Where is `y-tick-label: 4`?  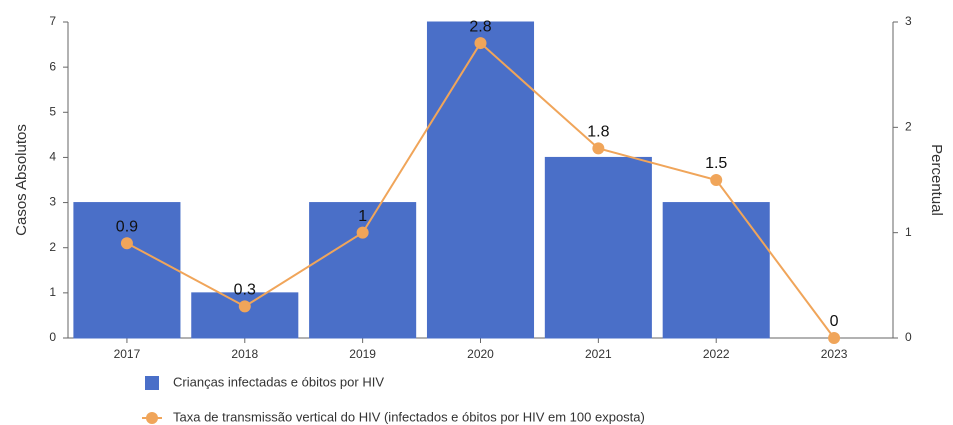
y-tick-label: 4 is located at coordinates (52, 157).